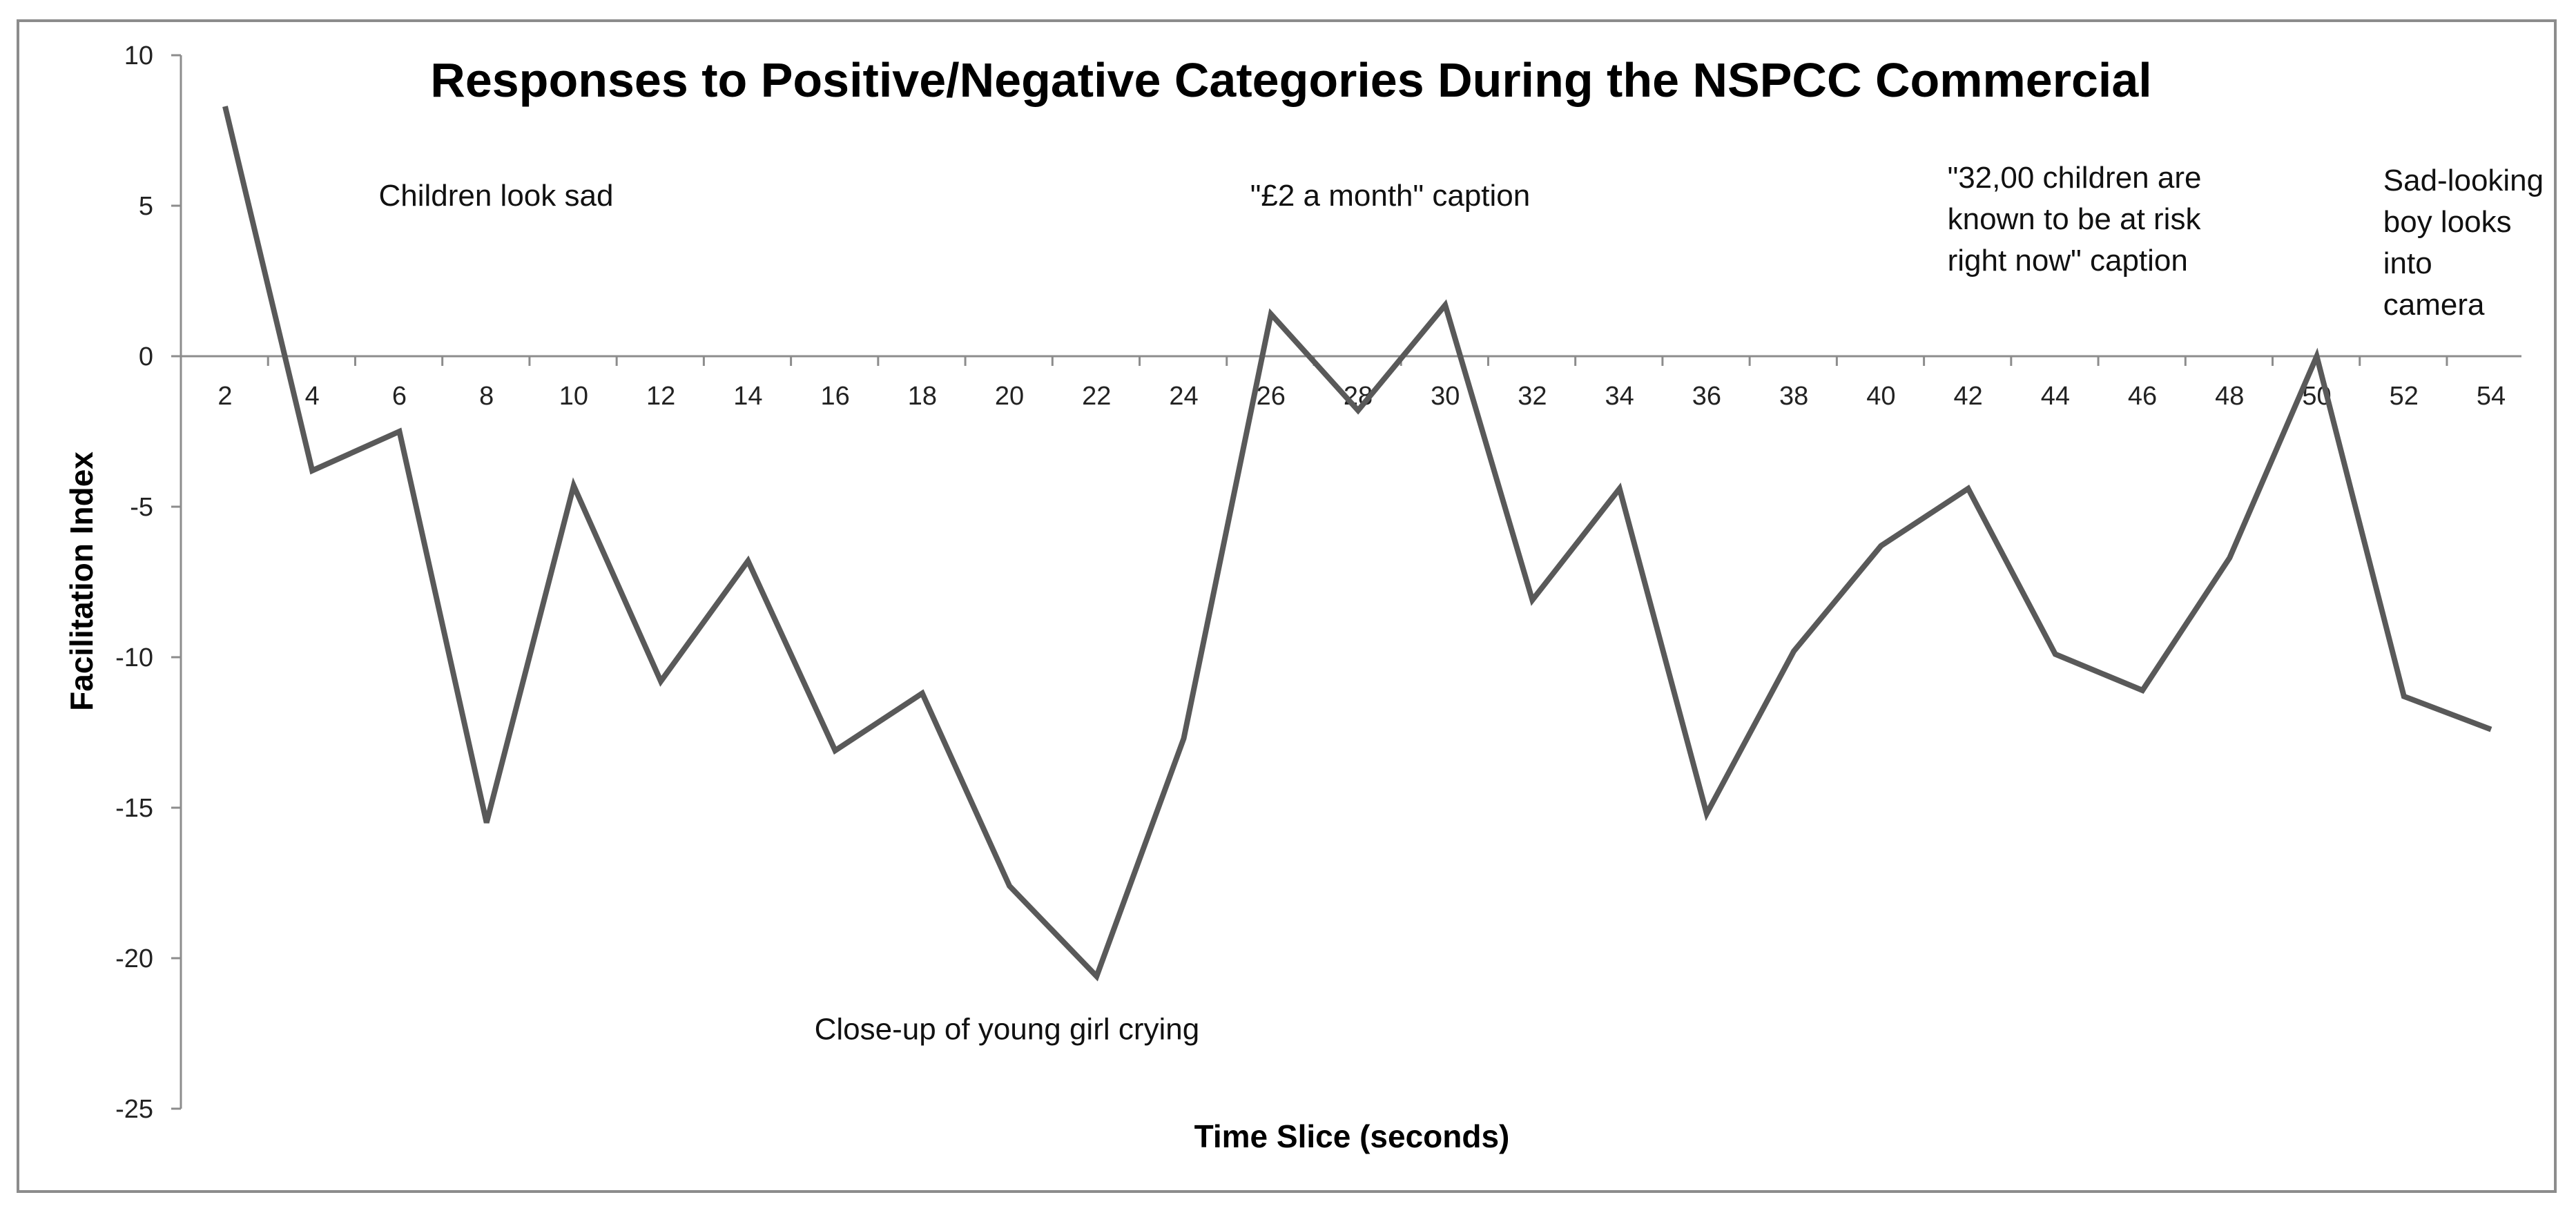 This screenshot has height=1215, width=2576. I want to click on x-tick-label: 10, so click(574, 396).